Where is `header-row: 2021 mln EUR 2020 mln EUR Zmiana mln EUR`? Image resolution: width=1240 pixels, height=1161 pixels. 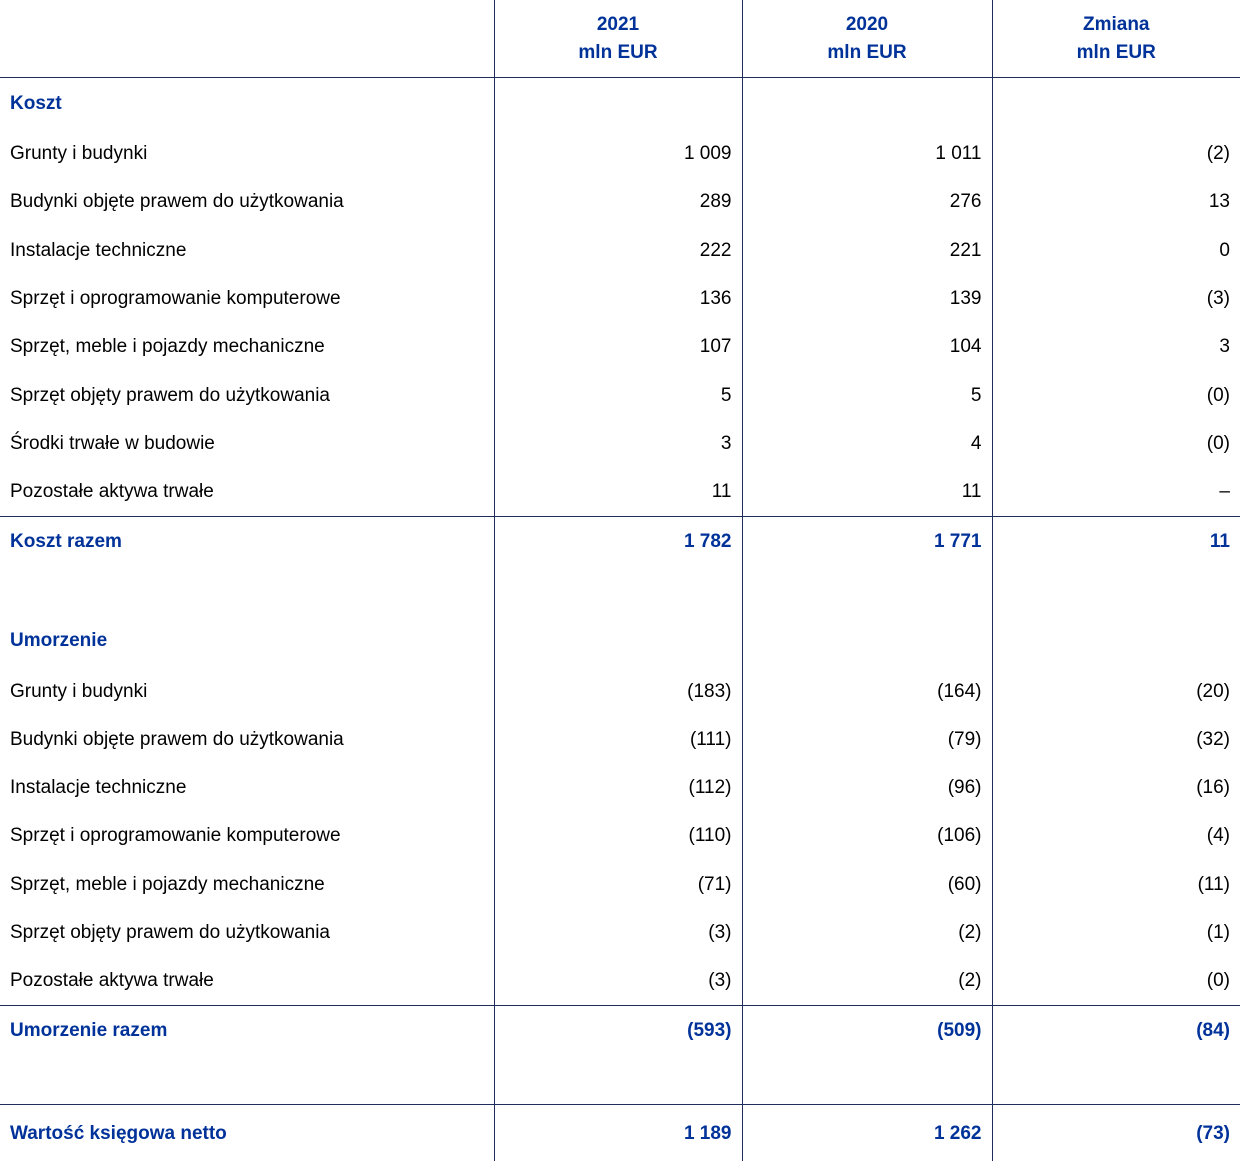
header-row: 2021 mln EUR 2020 mln EUR Zmiana mln EUR is located at coordinates (620, 39).